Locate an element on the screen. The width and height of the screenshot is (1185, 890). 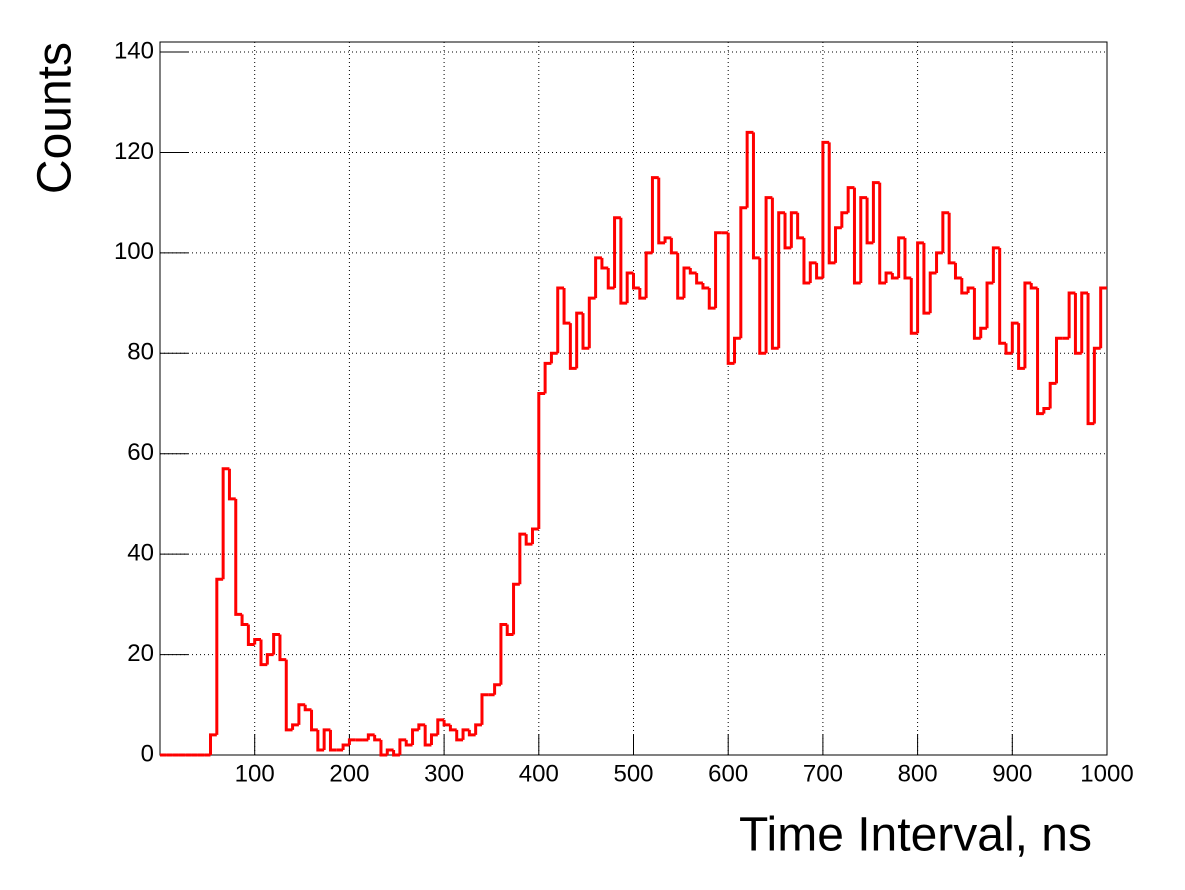
x-tick-label: 600 is located at coordinates (728, 773).